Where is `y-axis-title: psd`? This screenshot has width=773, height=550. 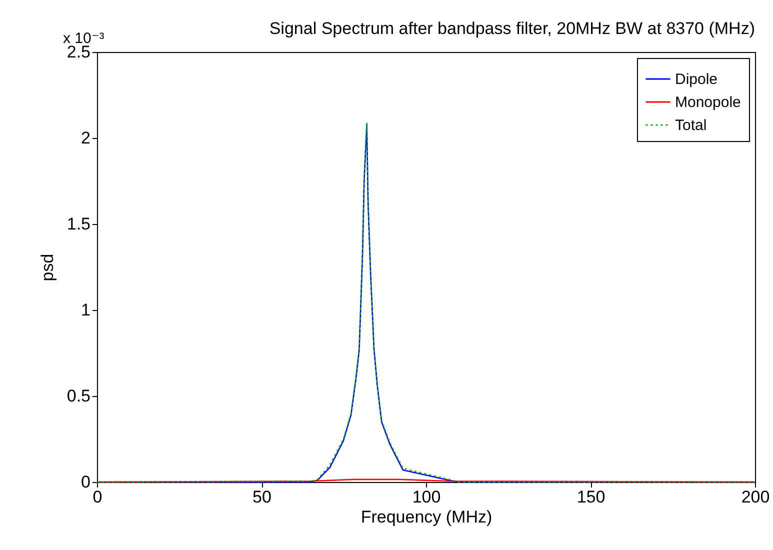
y-axis-title: psd is located at coordinates (47, 268).